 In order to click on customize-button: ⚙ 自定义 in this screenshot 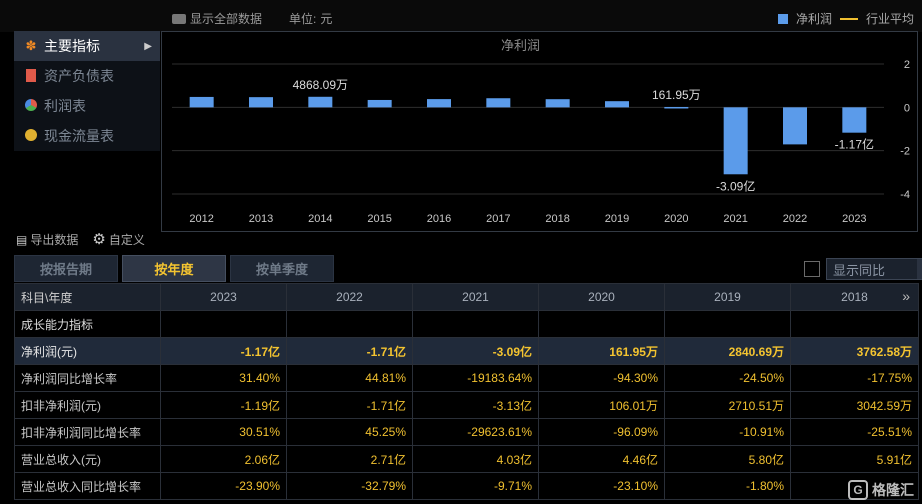, I will do `click(118, 239)`.